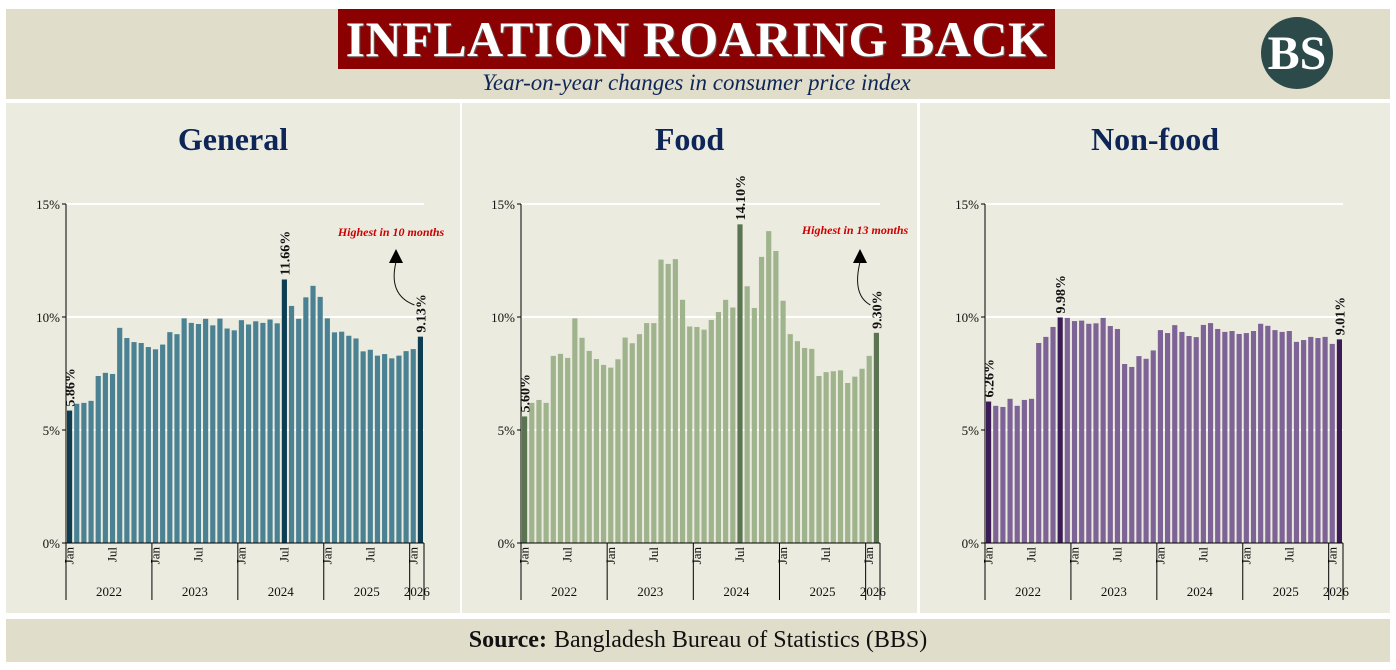 This screenshot has width=1396, height=670. I want to click on annotation-text: Highest in 13 months, so click(855, 230).